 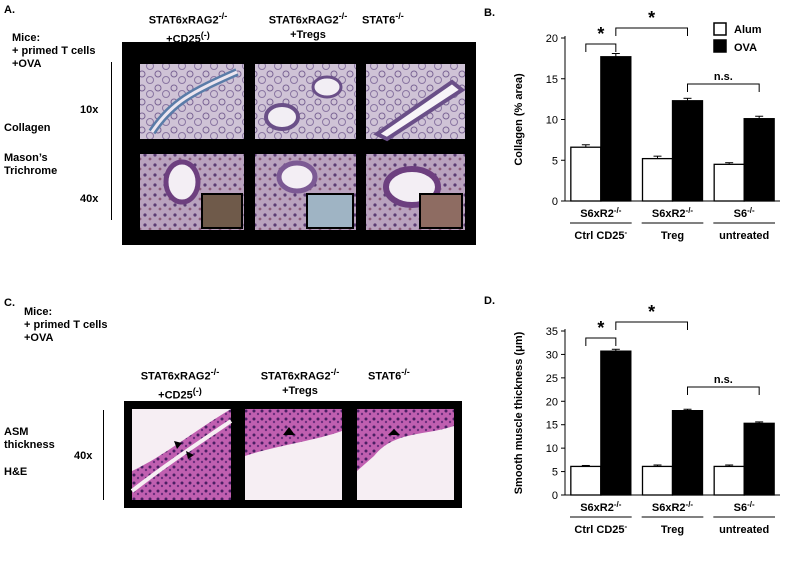 I want to click on panel-a-col-2-header: STAT6xRAG2-/- +Tregs, so click(x=308, y=26).